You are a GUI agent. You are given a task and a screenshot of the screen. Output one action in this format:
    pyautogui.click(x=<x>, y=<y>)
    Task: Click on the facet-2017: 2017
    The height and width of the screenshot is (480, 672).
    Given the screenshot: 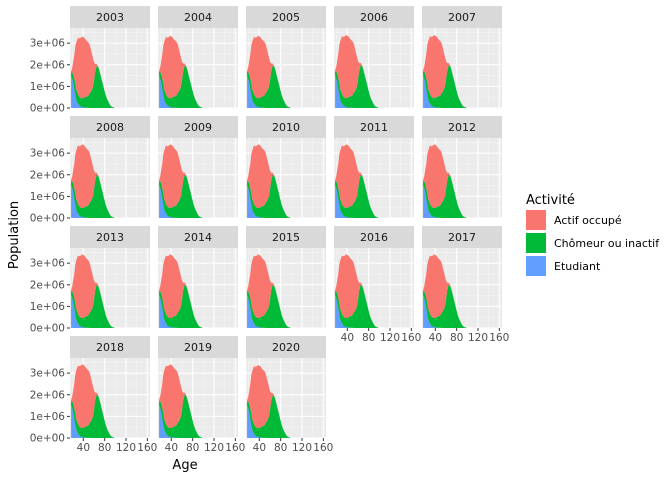 What is the action you would take?
    pyautogui.click(x=462, y=277)
    